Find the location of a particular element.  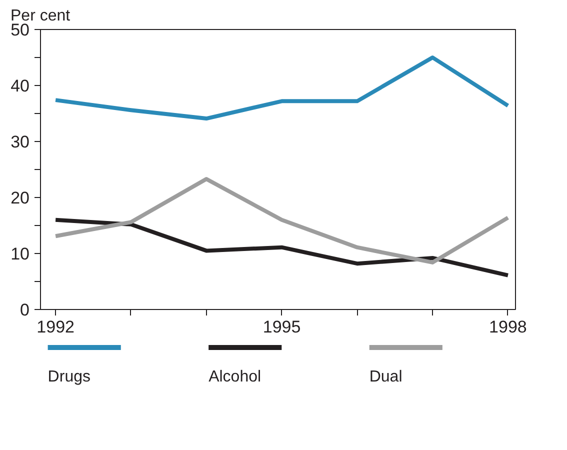

y-tick-label: 10 is located at coordinates (20, 254).